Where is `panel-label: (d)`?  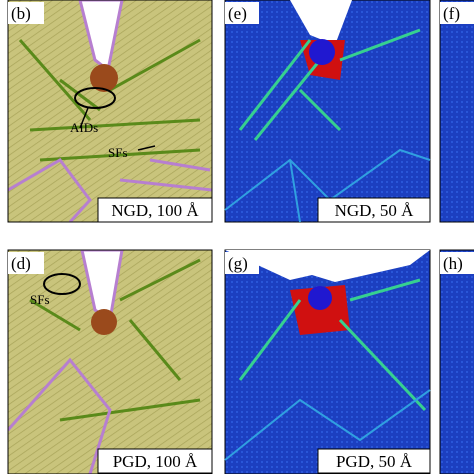 panel-label: (d) is located at coordinates (21, 263).